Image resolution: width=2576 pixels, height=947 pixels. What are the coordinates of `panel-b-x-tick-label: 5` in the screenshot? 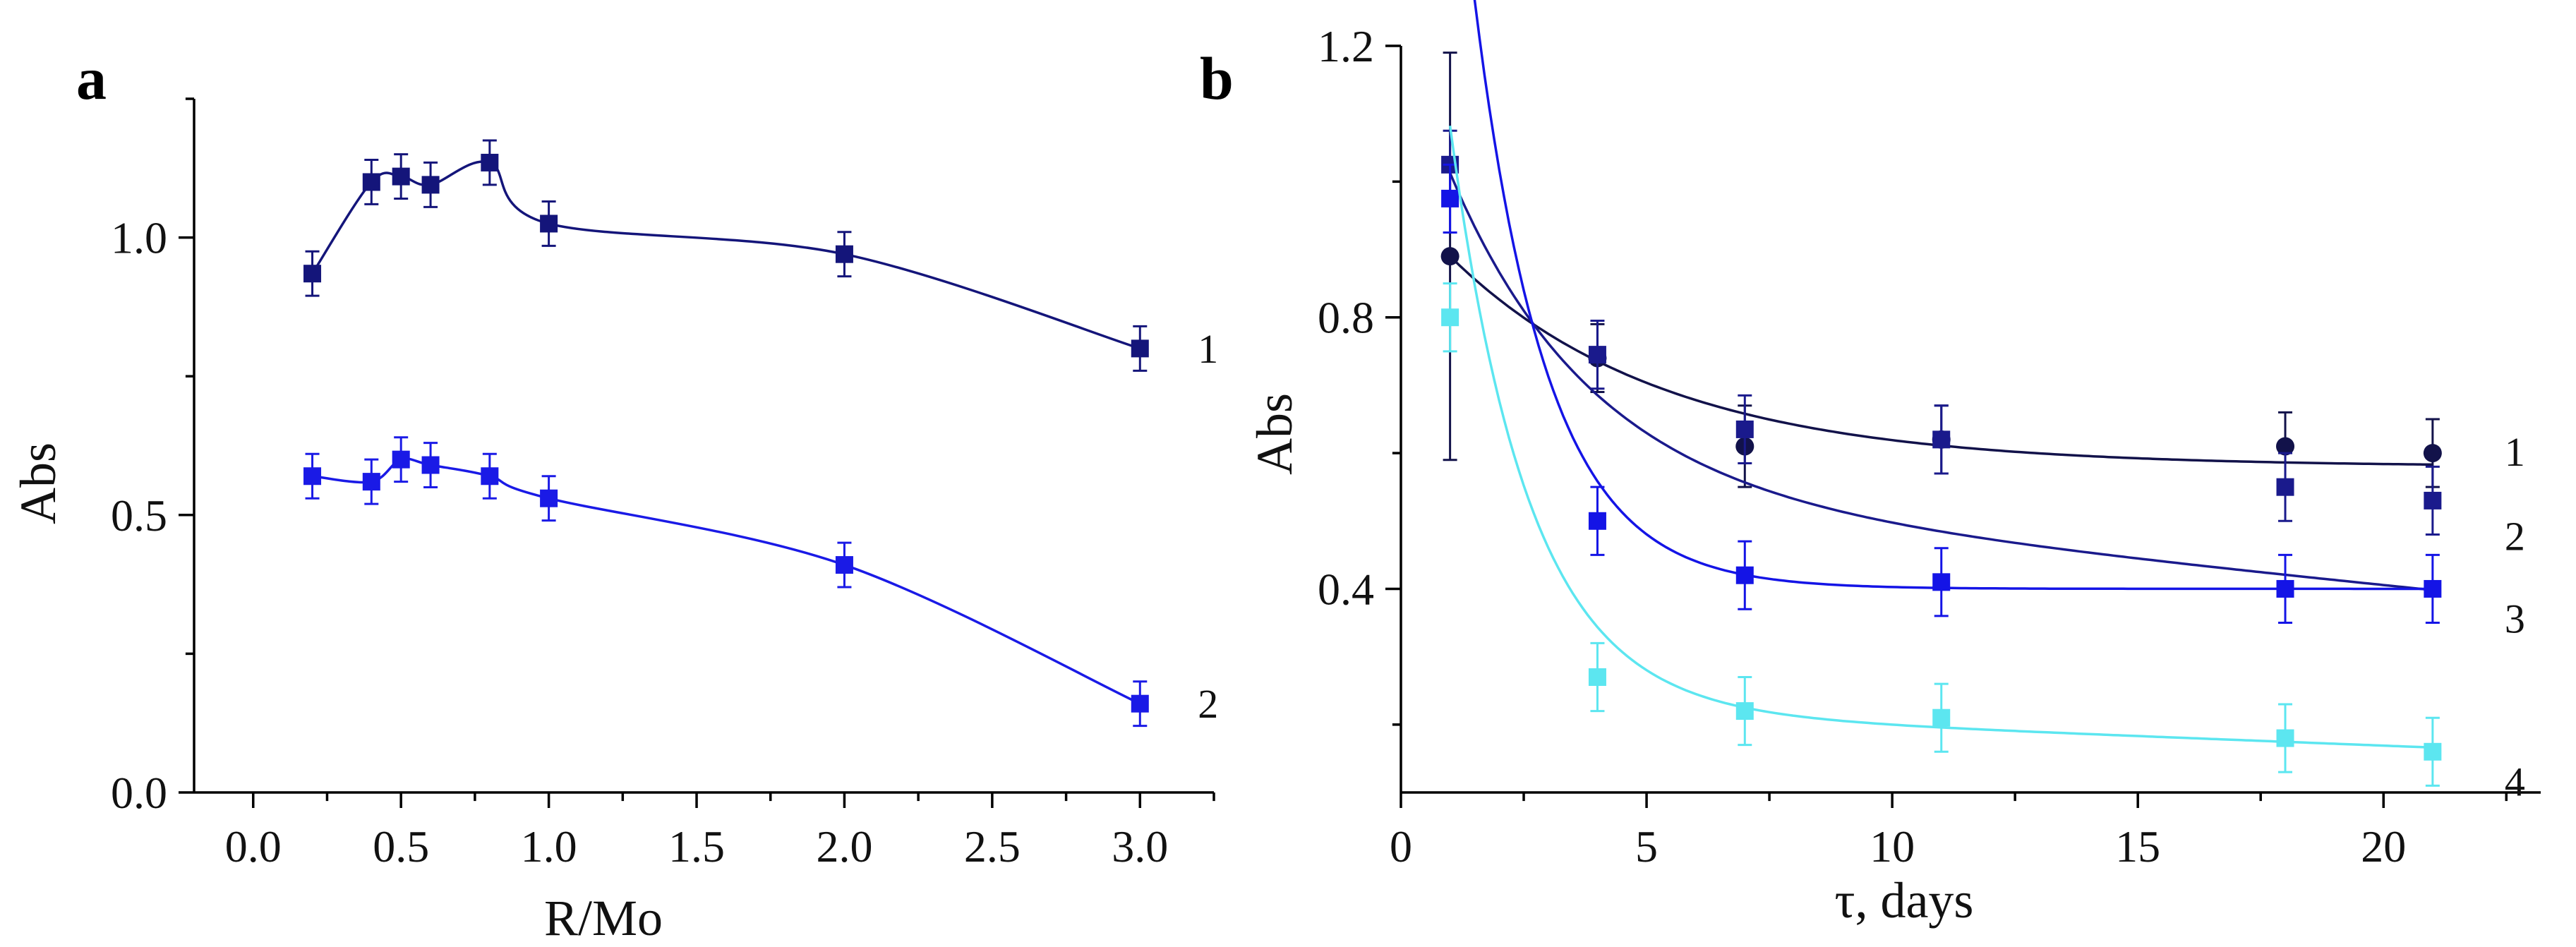 It's located at (1646, 846).